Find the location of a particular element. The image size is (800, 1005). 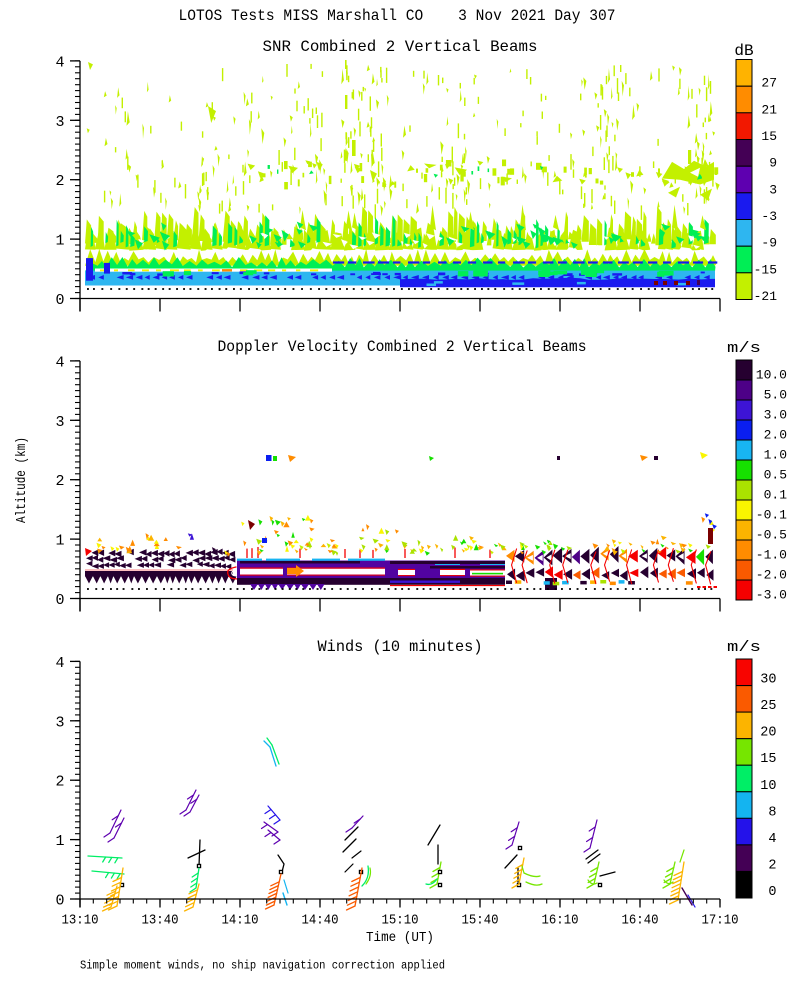

svg-text: -3.0 is located at coordinates (771, 595).